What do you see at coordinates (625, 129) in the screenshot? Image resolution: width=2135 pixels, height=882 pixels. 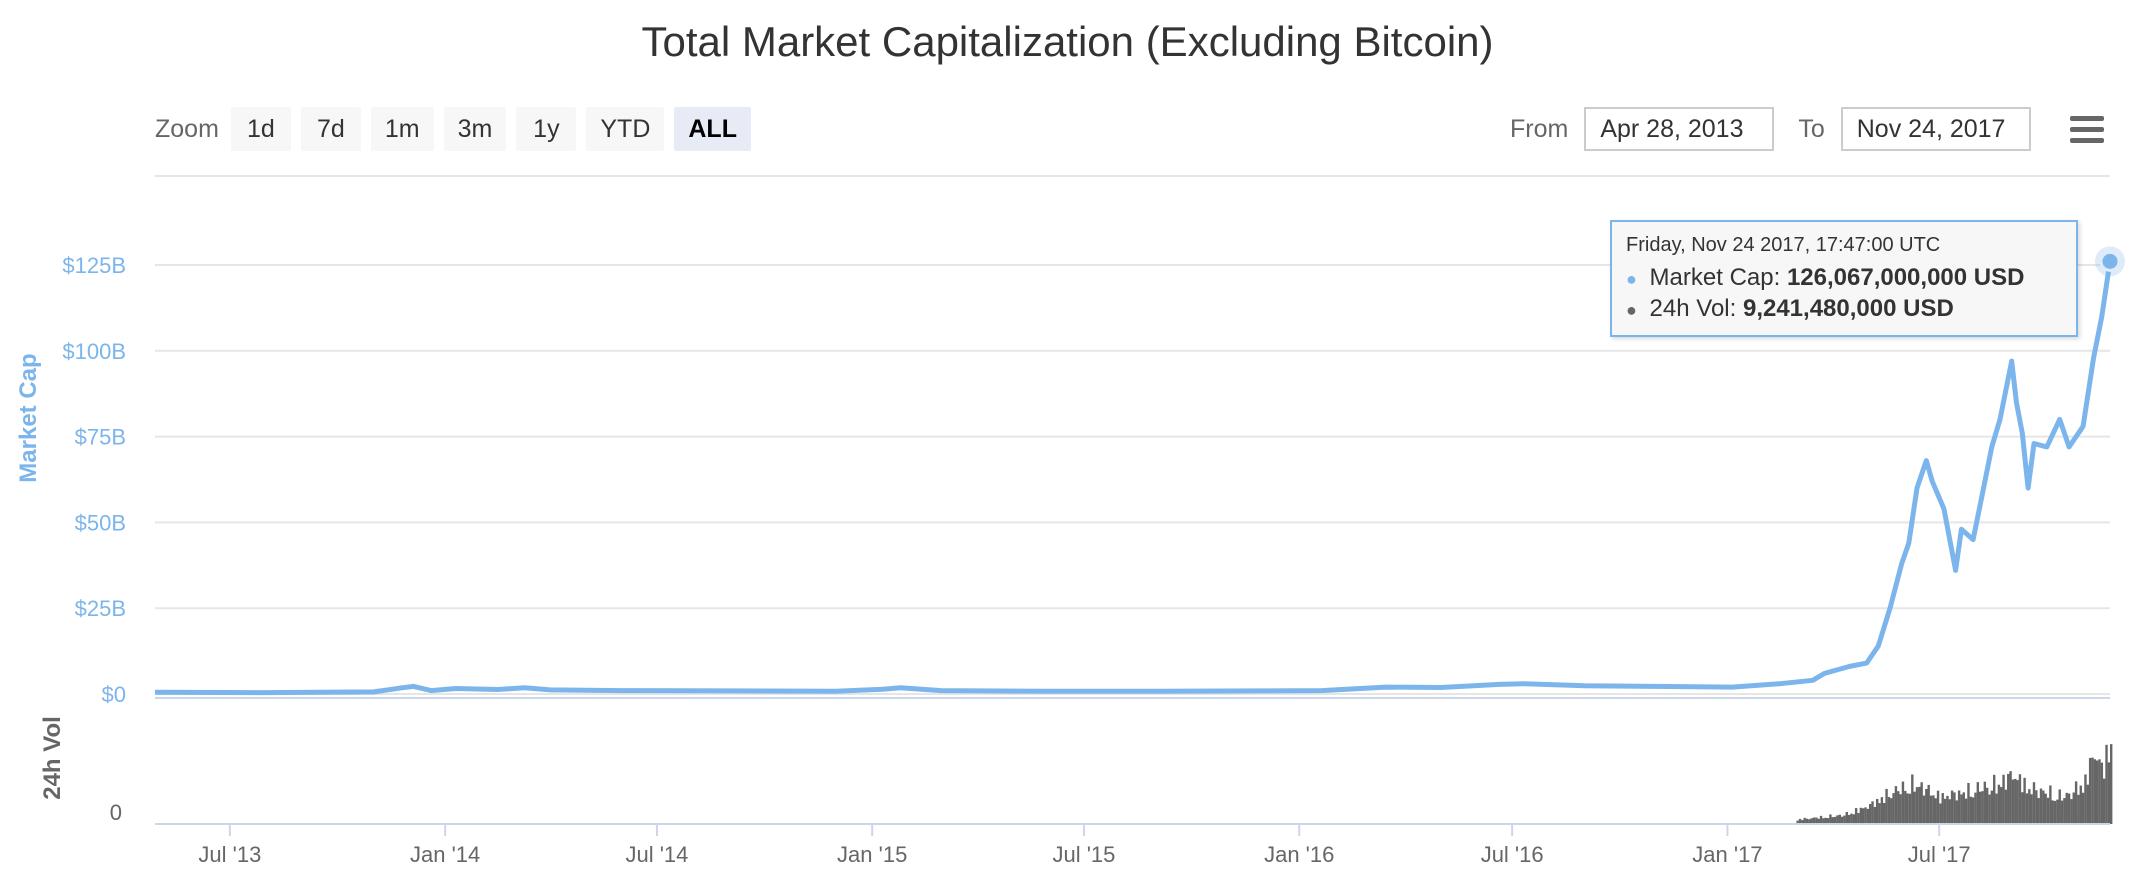 I see `zoom-ytd-button: YTD` at bounding box center [625, 129].